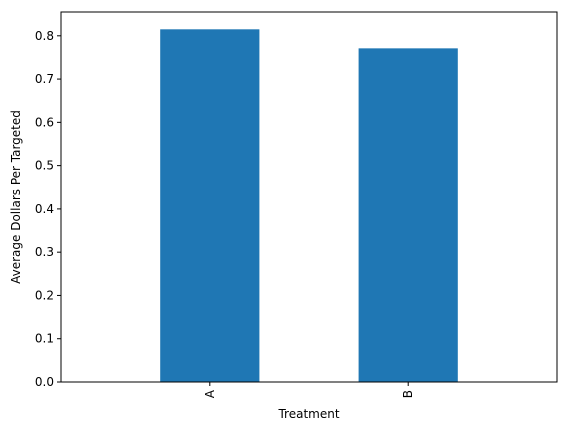  Describe the element at coordinates (44, 36) in the screenshot. I see `y-tick-label: 0.8` at that location.